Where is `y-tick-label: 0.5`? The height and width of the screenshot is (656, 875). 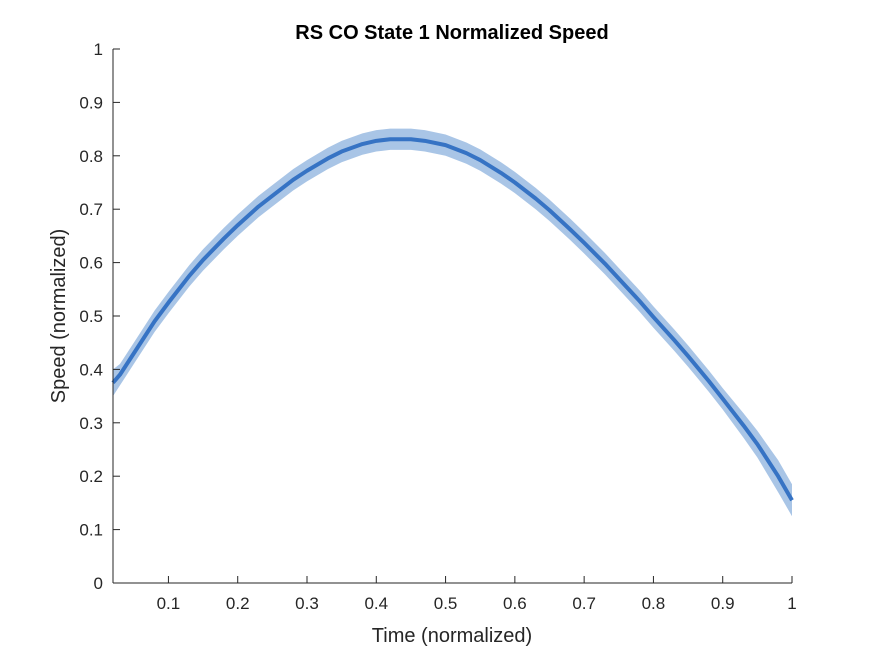
y-tick-label: 0.5 is located at coordinates (91, 316).